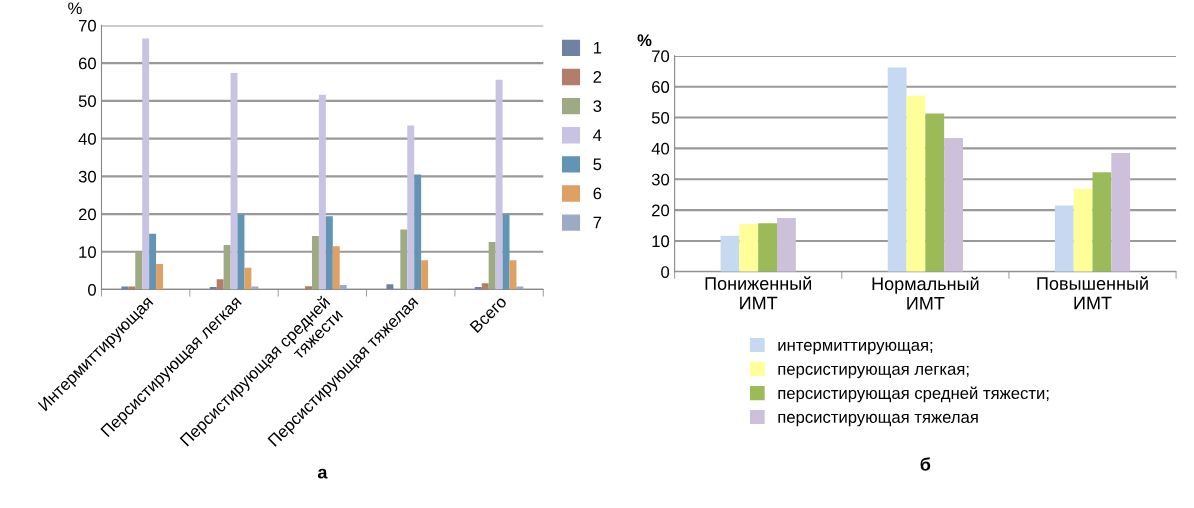  I want to click on legend-label: интермиттирующая;, so click(855, 348).